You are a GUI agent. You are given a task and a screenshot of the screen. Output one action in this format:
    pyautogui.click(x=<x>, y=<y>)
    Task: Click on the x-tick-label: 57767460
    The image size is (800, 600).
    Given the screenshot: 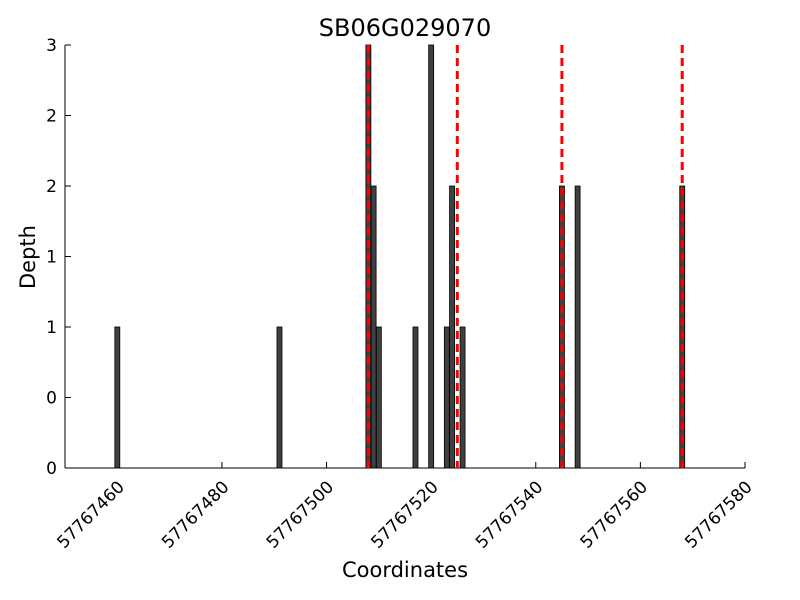 What is the action you would take?
    pyautogui.click(x=91, y=514)
    